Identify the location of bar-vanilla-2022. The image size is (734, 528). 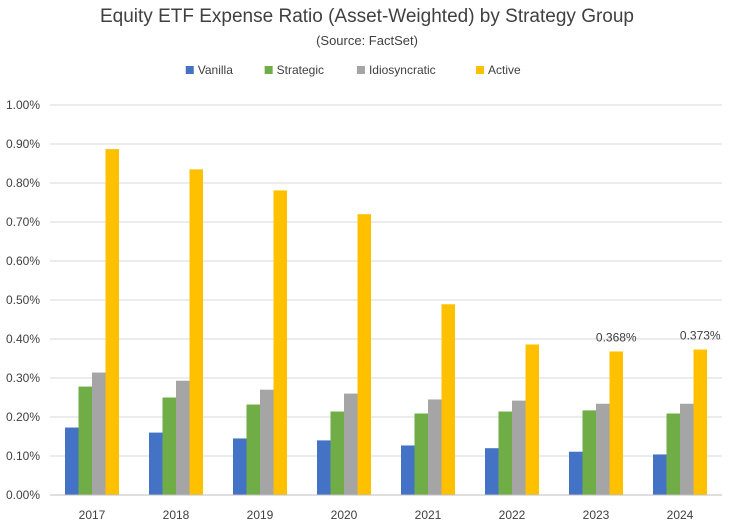
(492, 471).